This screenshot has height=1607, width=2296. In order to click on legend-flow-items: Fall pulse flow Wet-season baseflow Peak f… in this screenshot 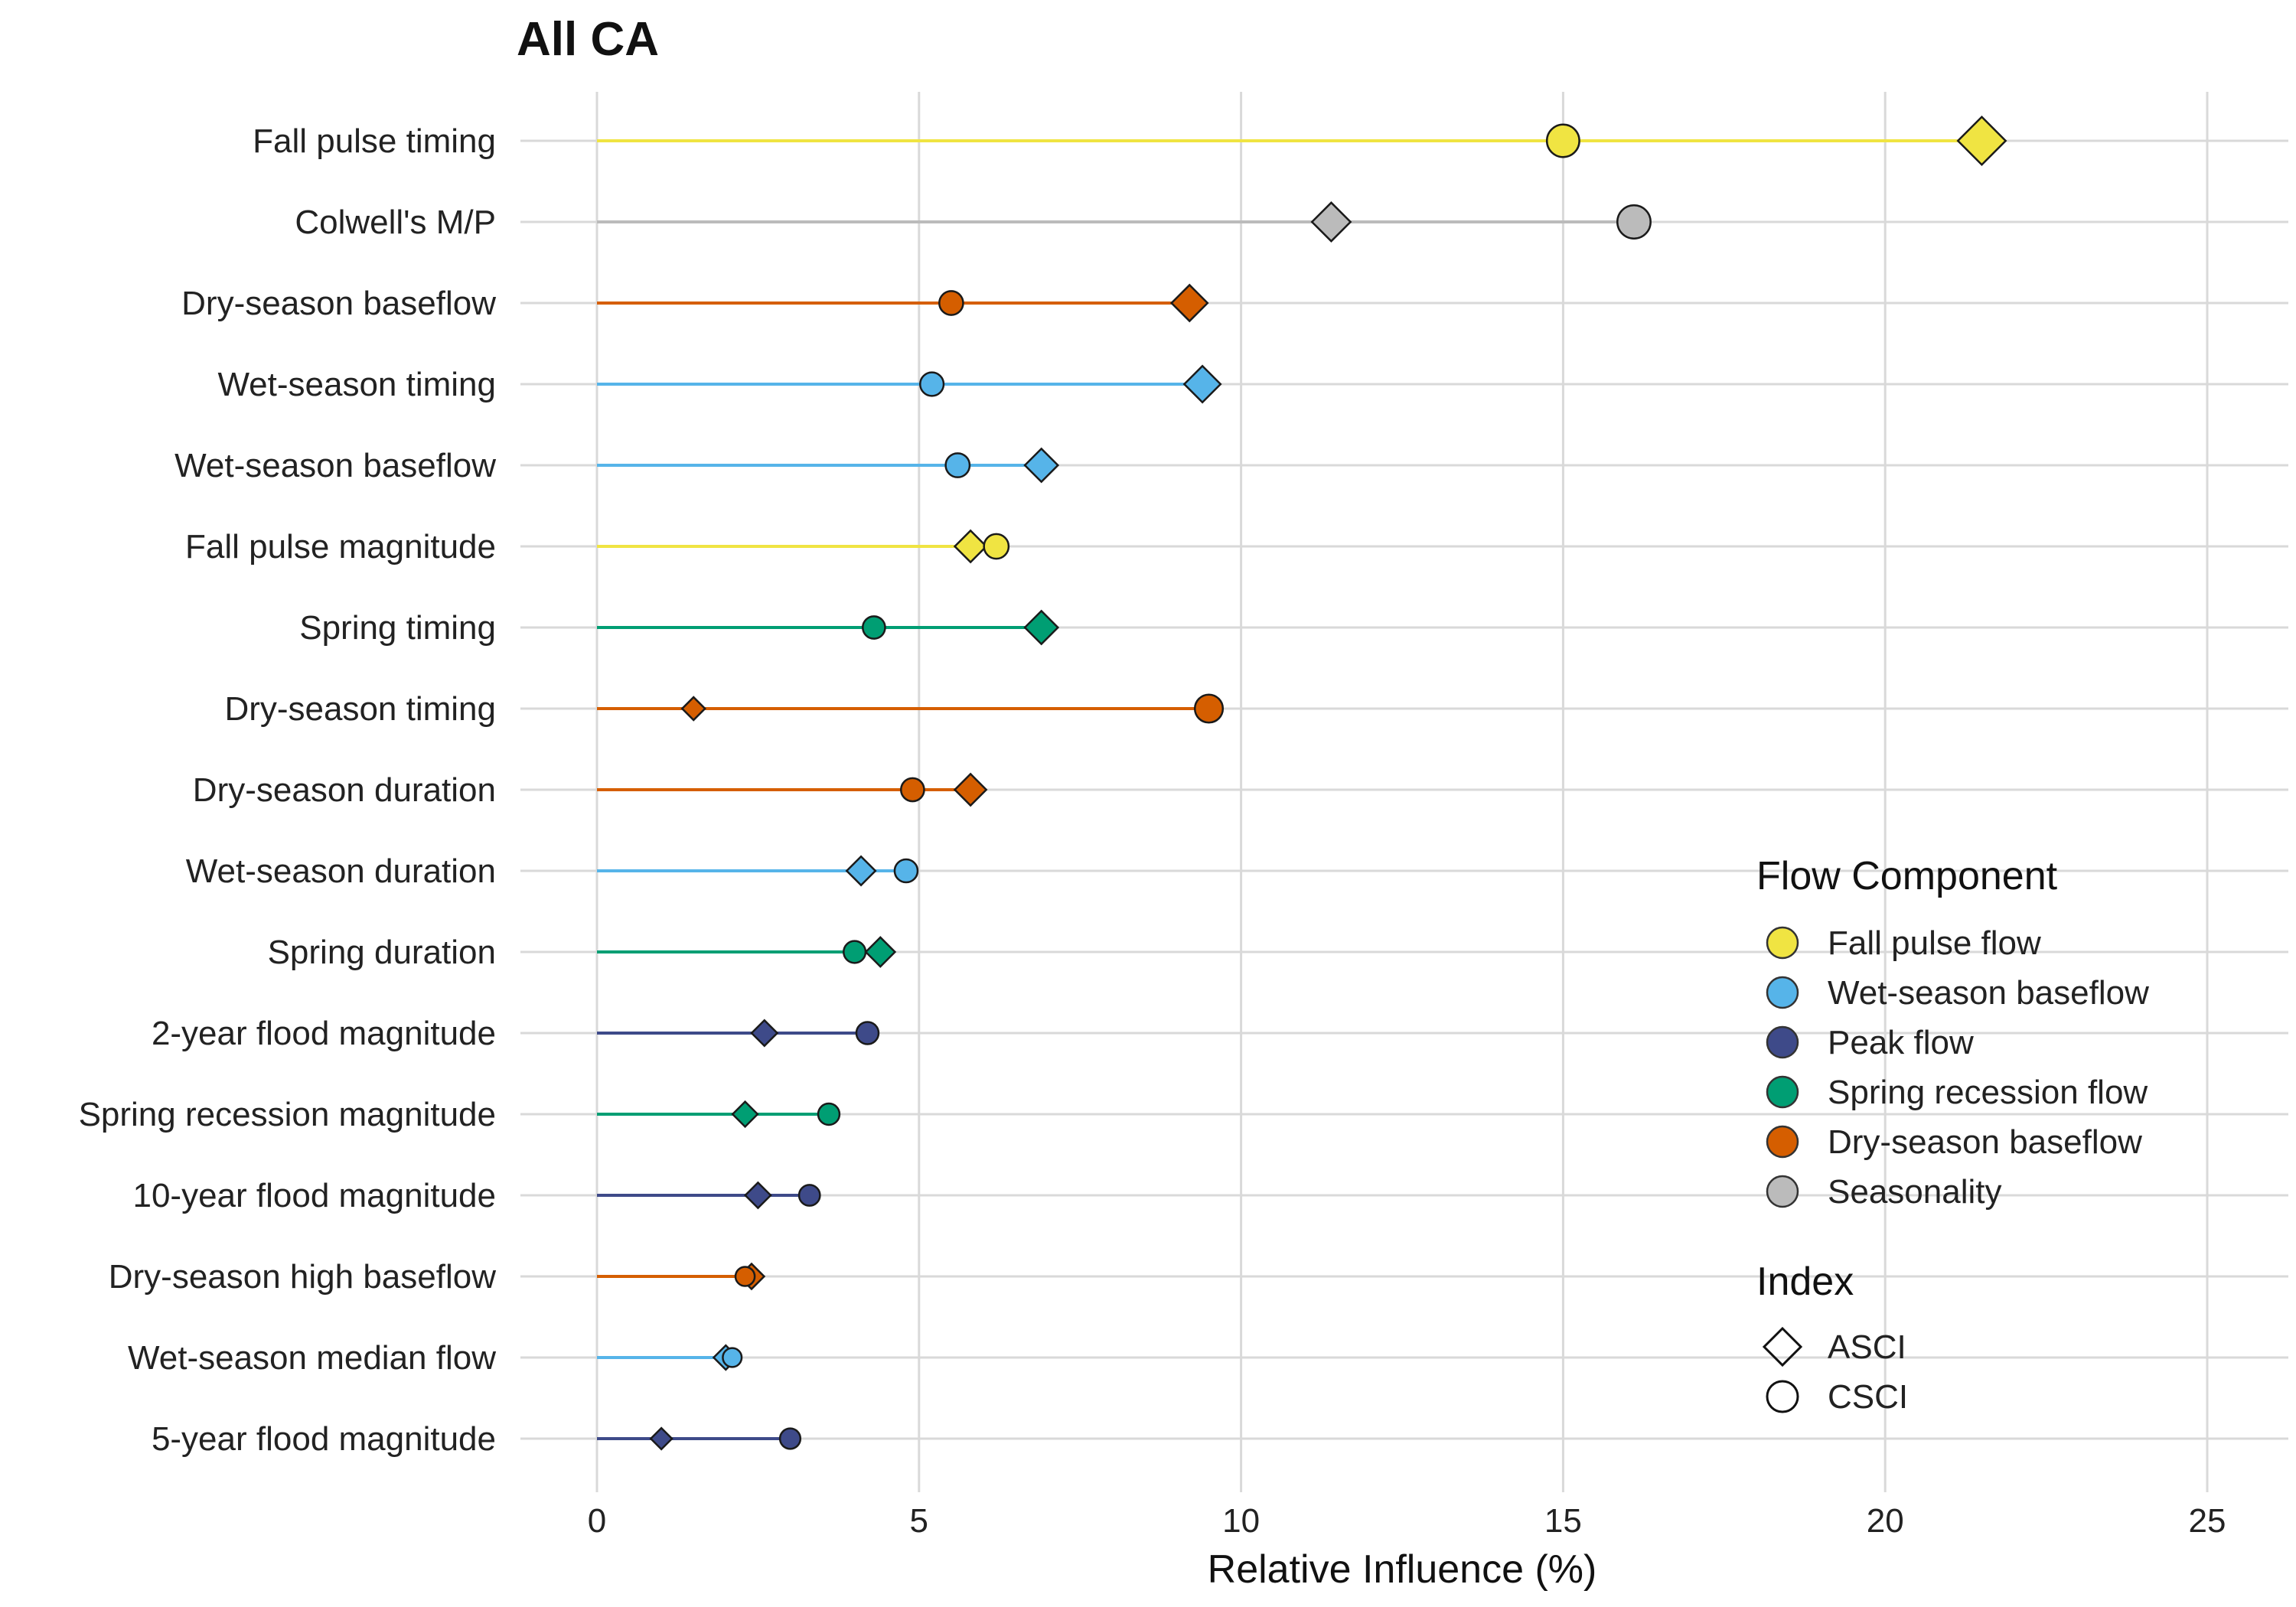, I will do `click(1957, 1067)`.